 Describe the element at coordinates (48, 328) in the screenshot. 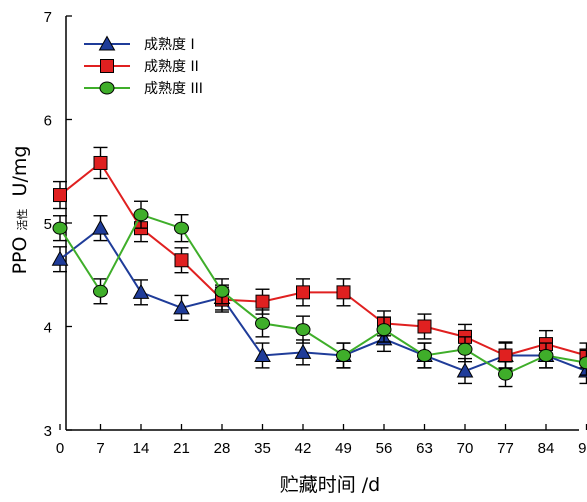

I see `y-tick-label: 4` at that location.